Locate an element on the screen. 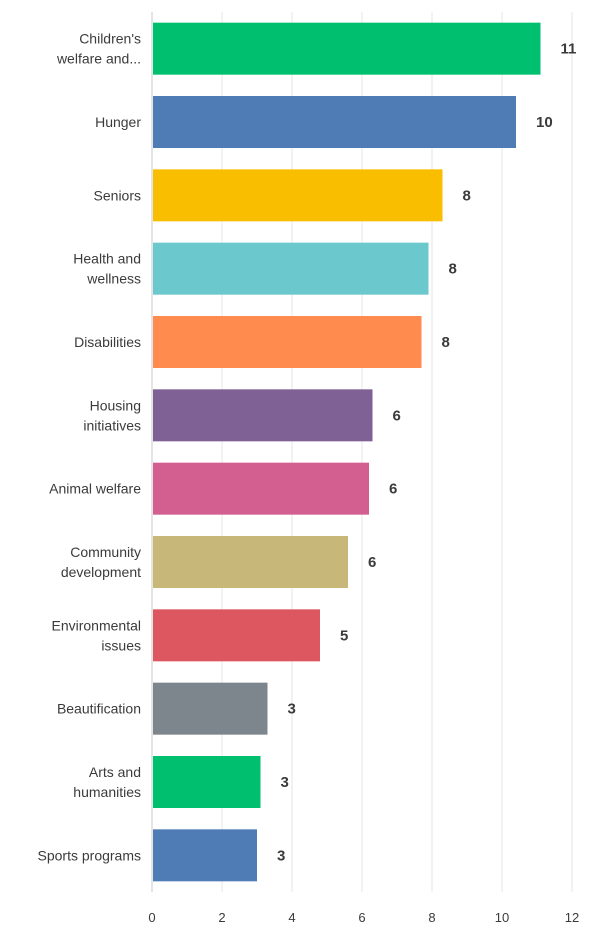 This screenshot has width=600, height=932. category-label: Environmental issues is located at coordinates (97, 635).